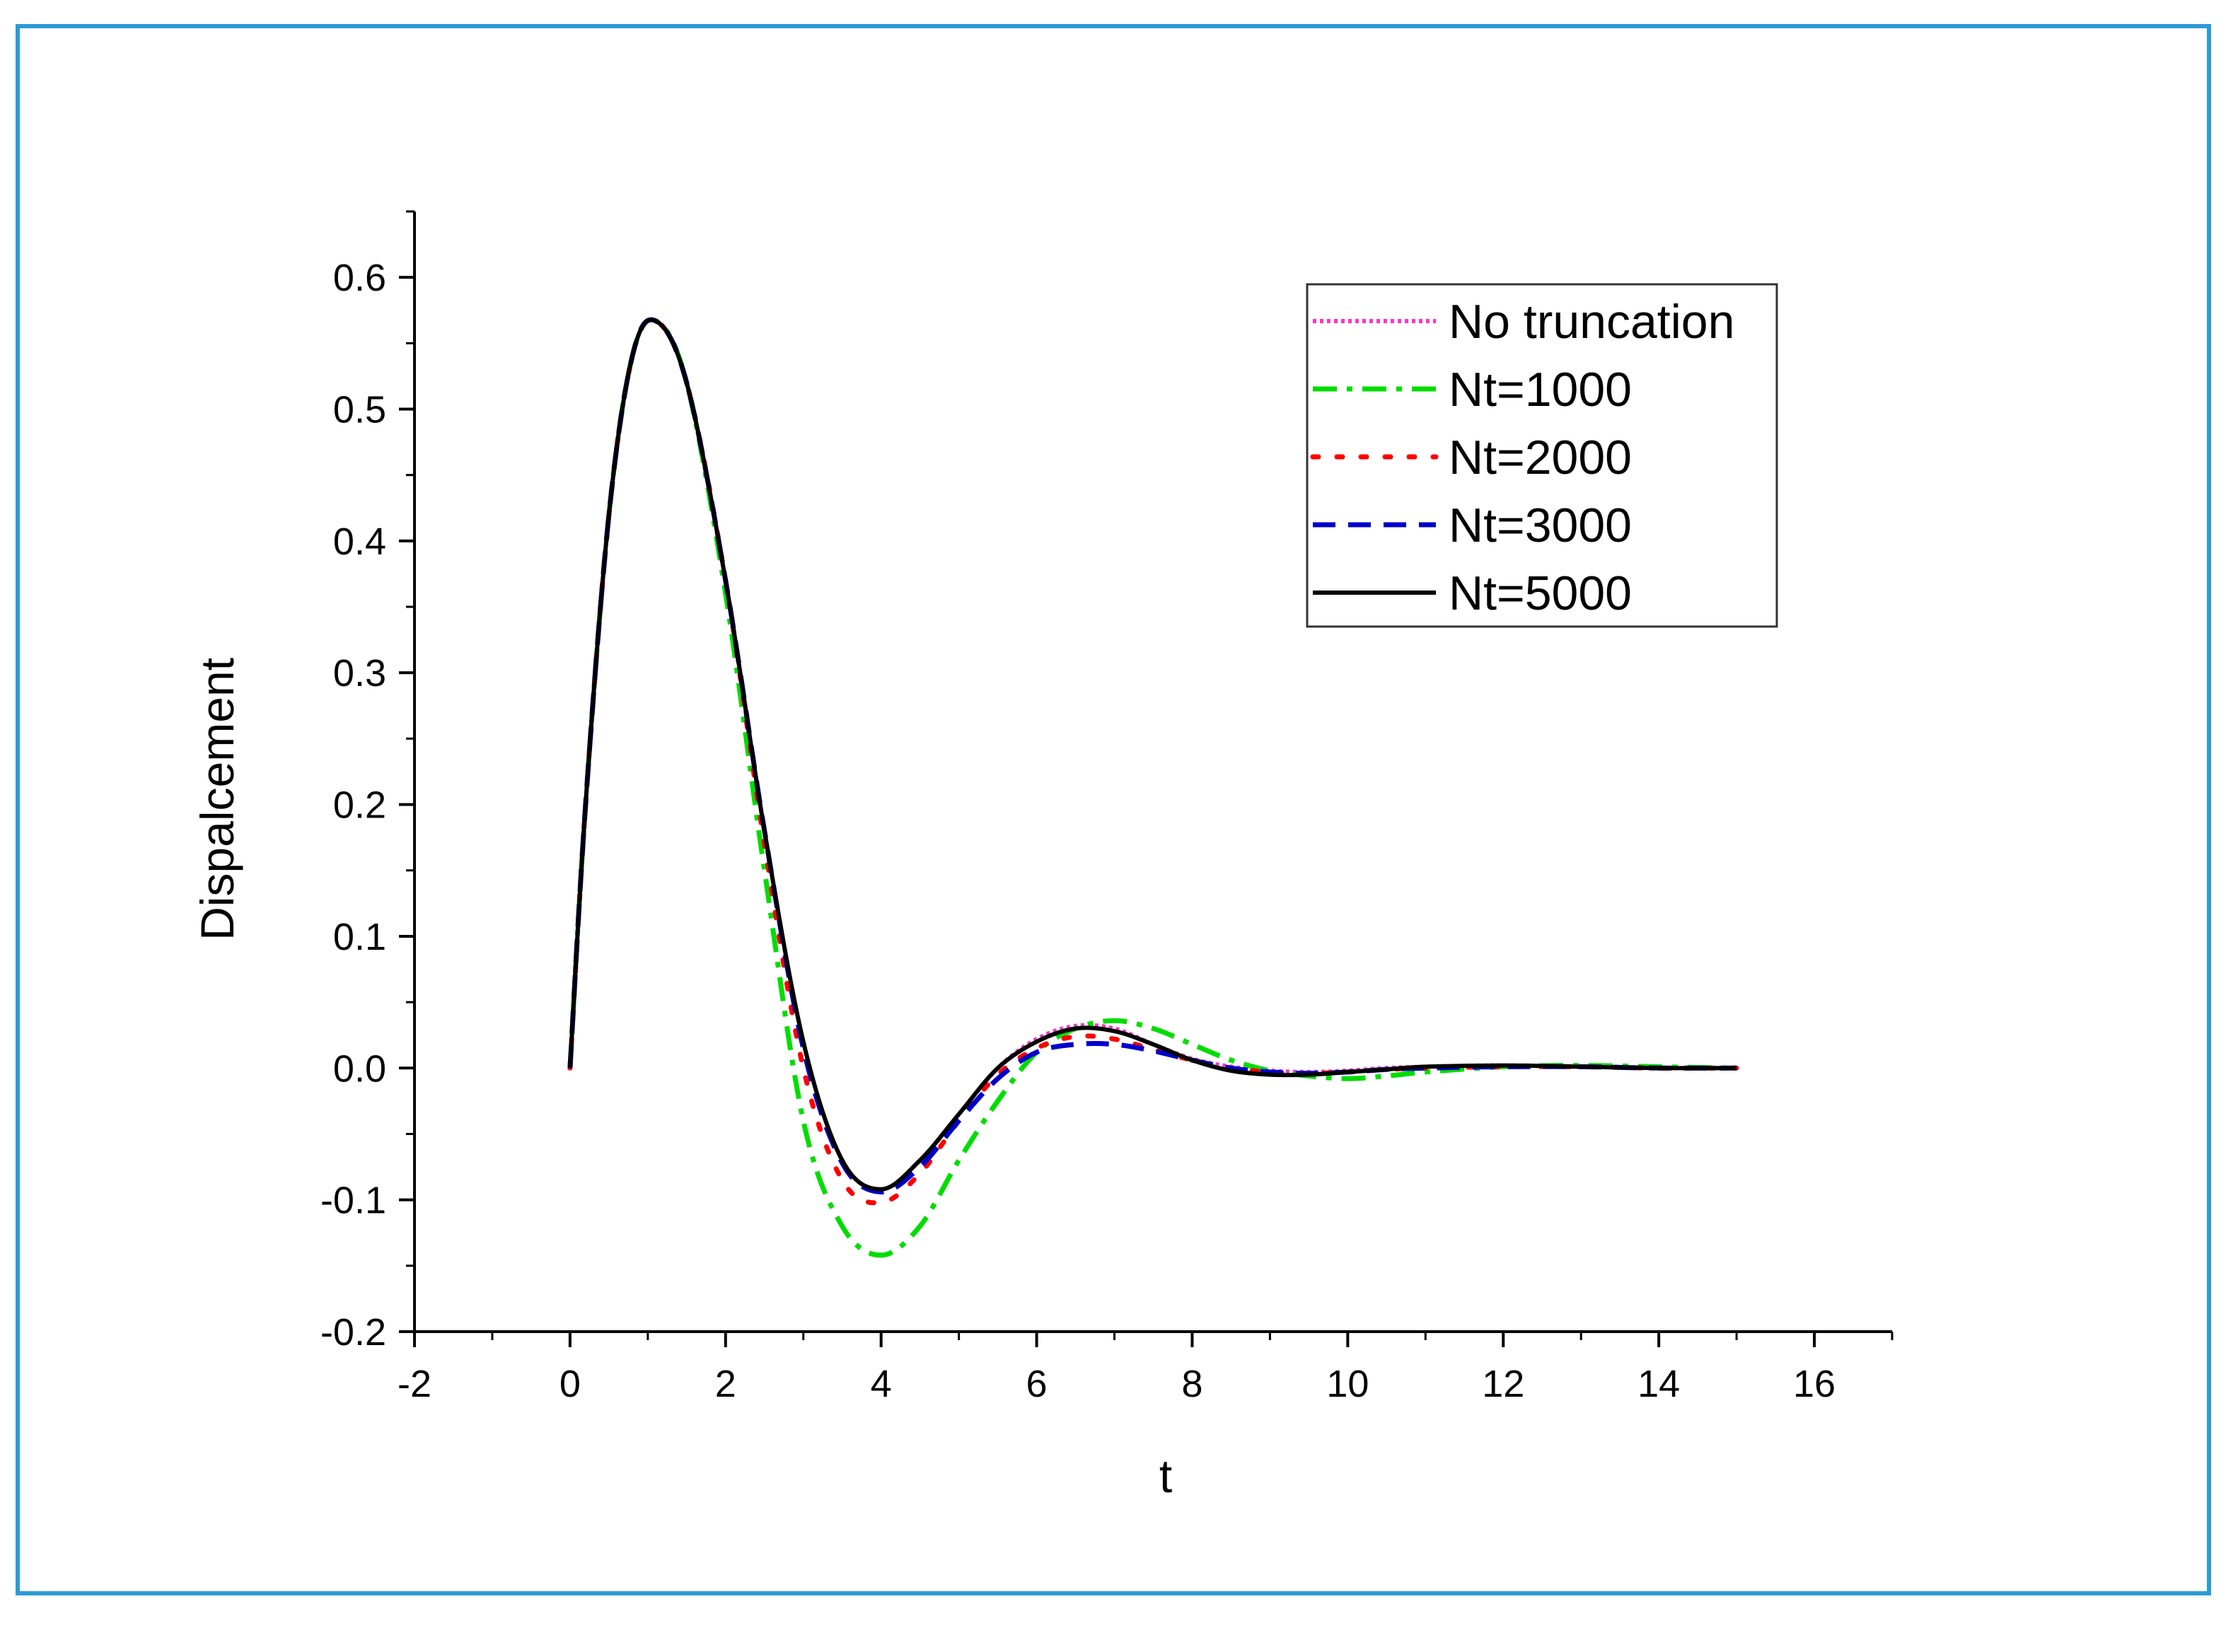  Describe the element at coordinates (1165, 1476) in the screenshot. I see `x-axis-title: t` at that location.